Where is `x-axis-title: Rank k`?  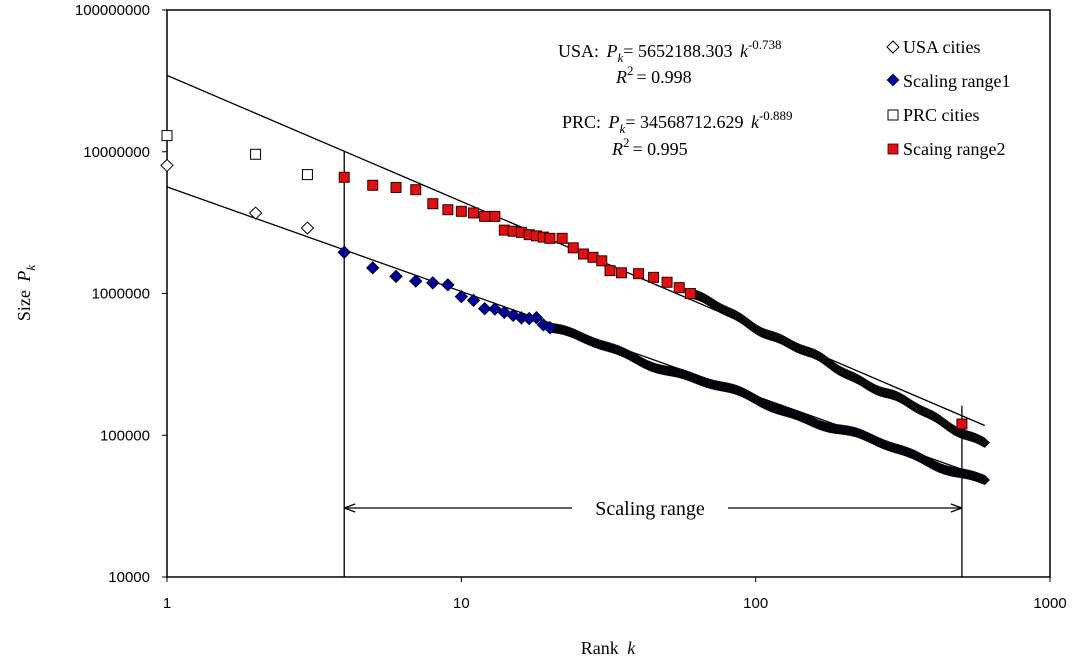
x-axis-title: Rank k is located at coordinates (609, 648).